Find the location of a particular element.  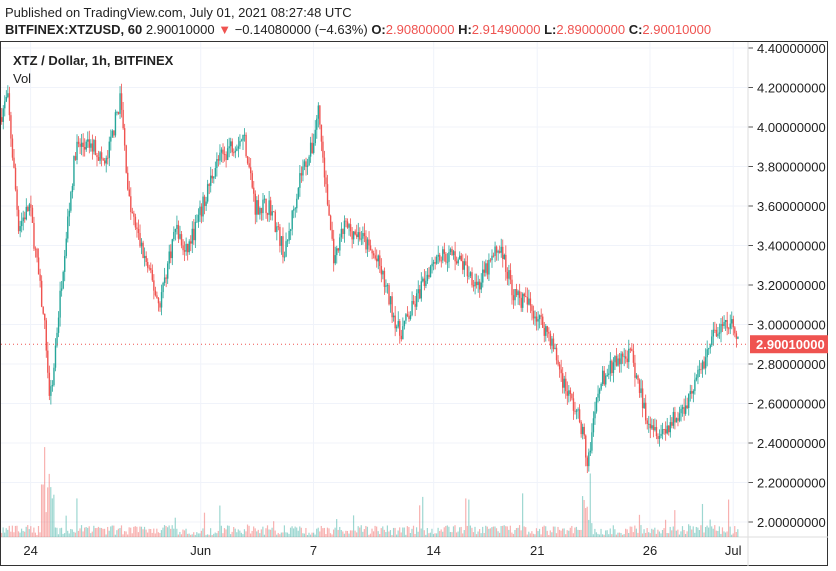

y-tick-label: 2.80000000 is located at coordinates (791, 364).